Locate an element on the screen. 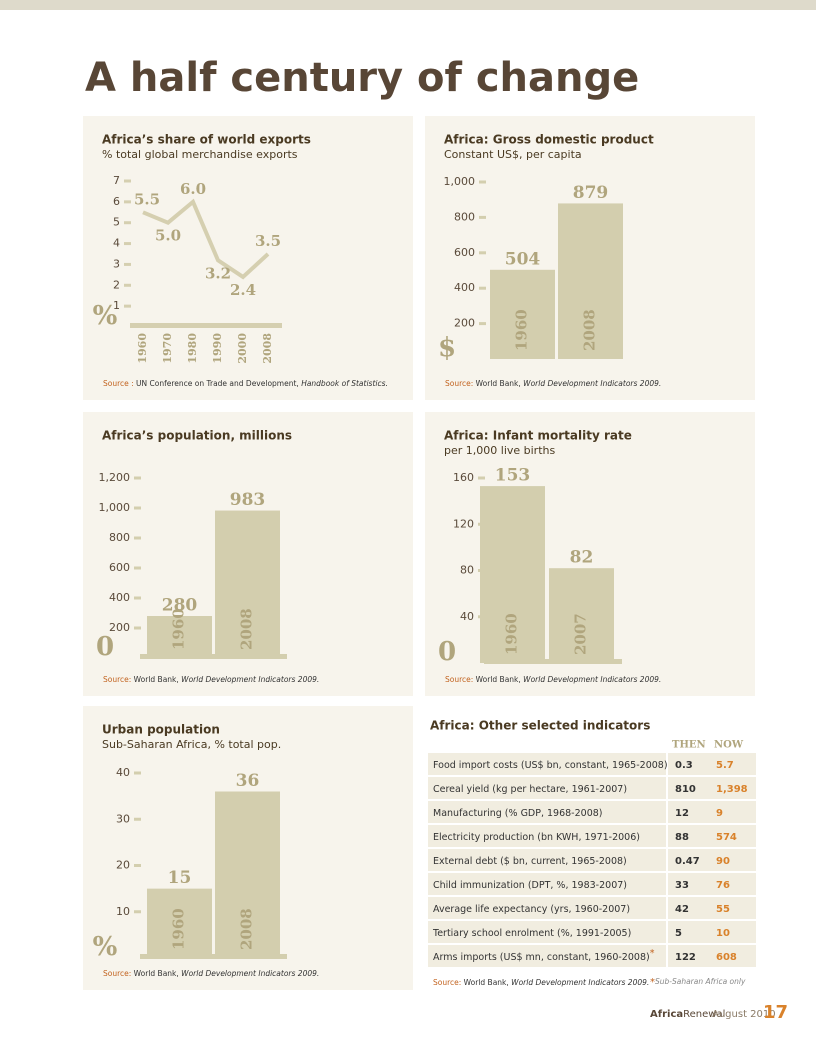 This screenshot has height=1056, width=816. now-value: 574 is located at coordinates (726, 837).